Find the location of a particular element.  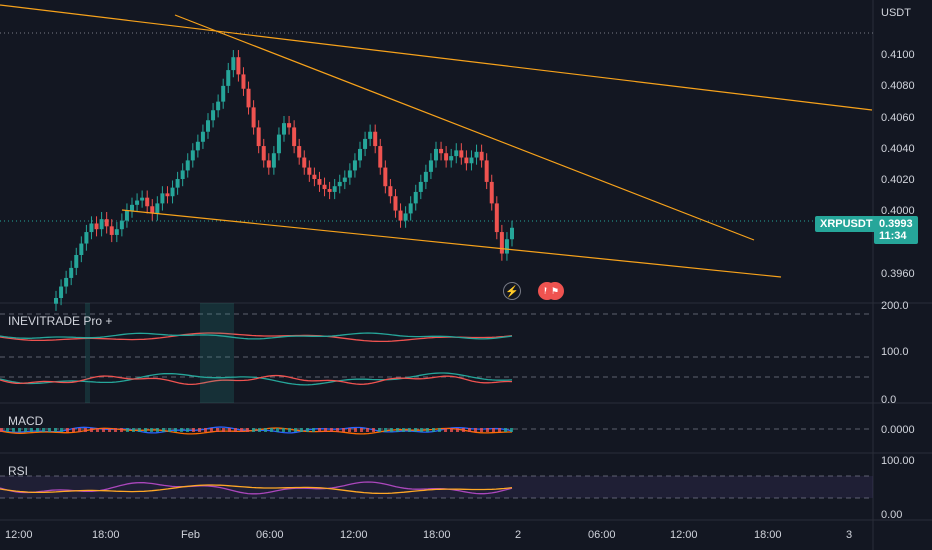

rsi-line is located at coordinates (256, 488).